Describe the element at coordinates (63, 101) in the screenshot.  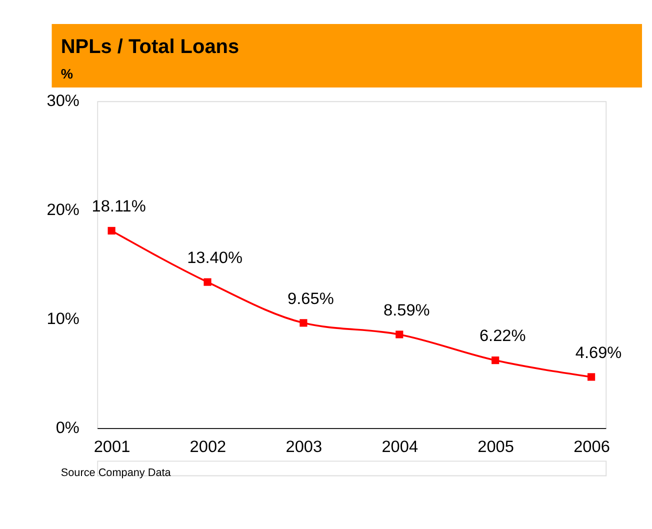
I see `y-tick-label: 30%` at that location.